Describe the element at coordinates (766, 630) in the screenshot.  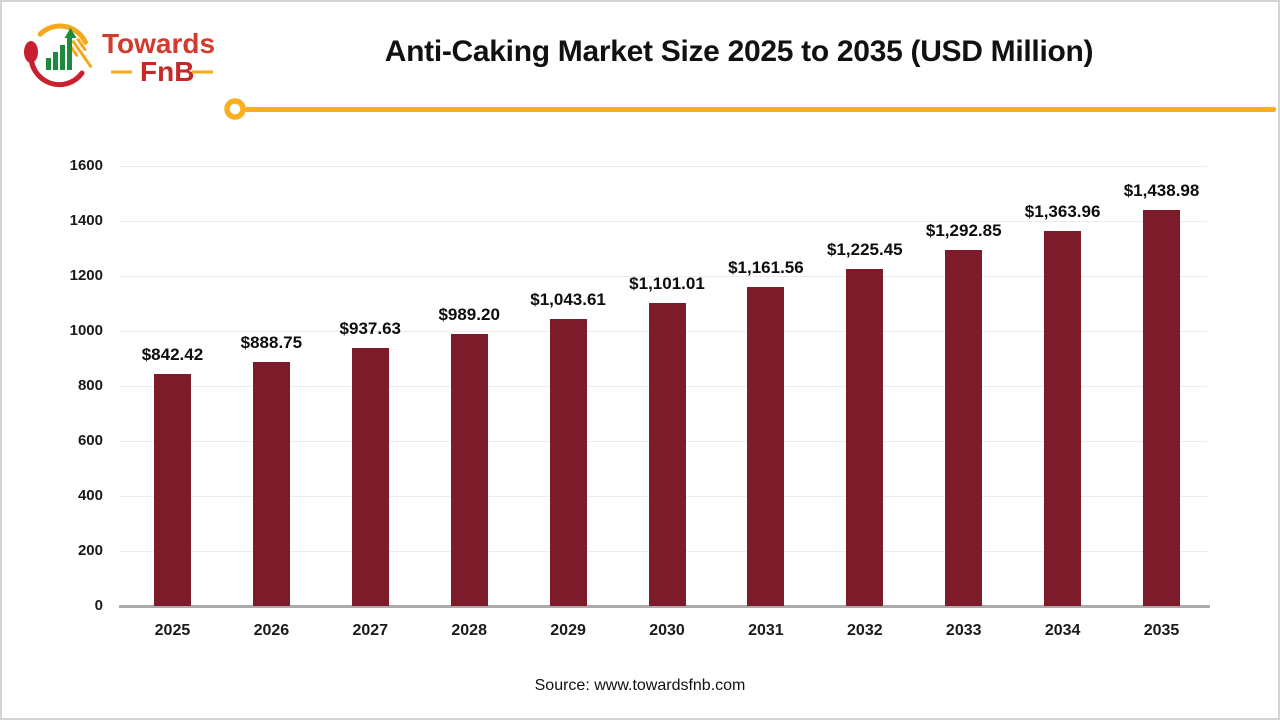
I see `x-tick-label: 2031` at that location.